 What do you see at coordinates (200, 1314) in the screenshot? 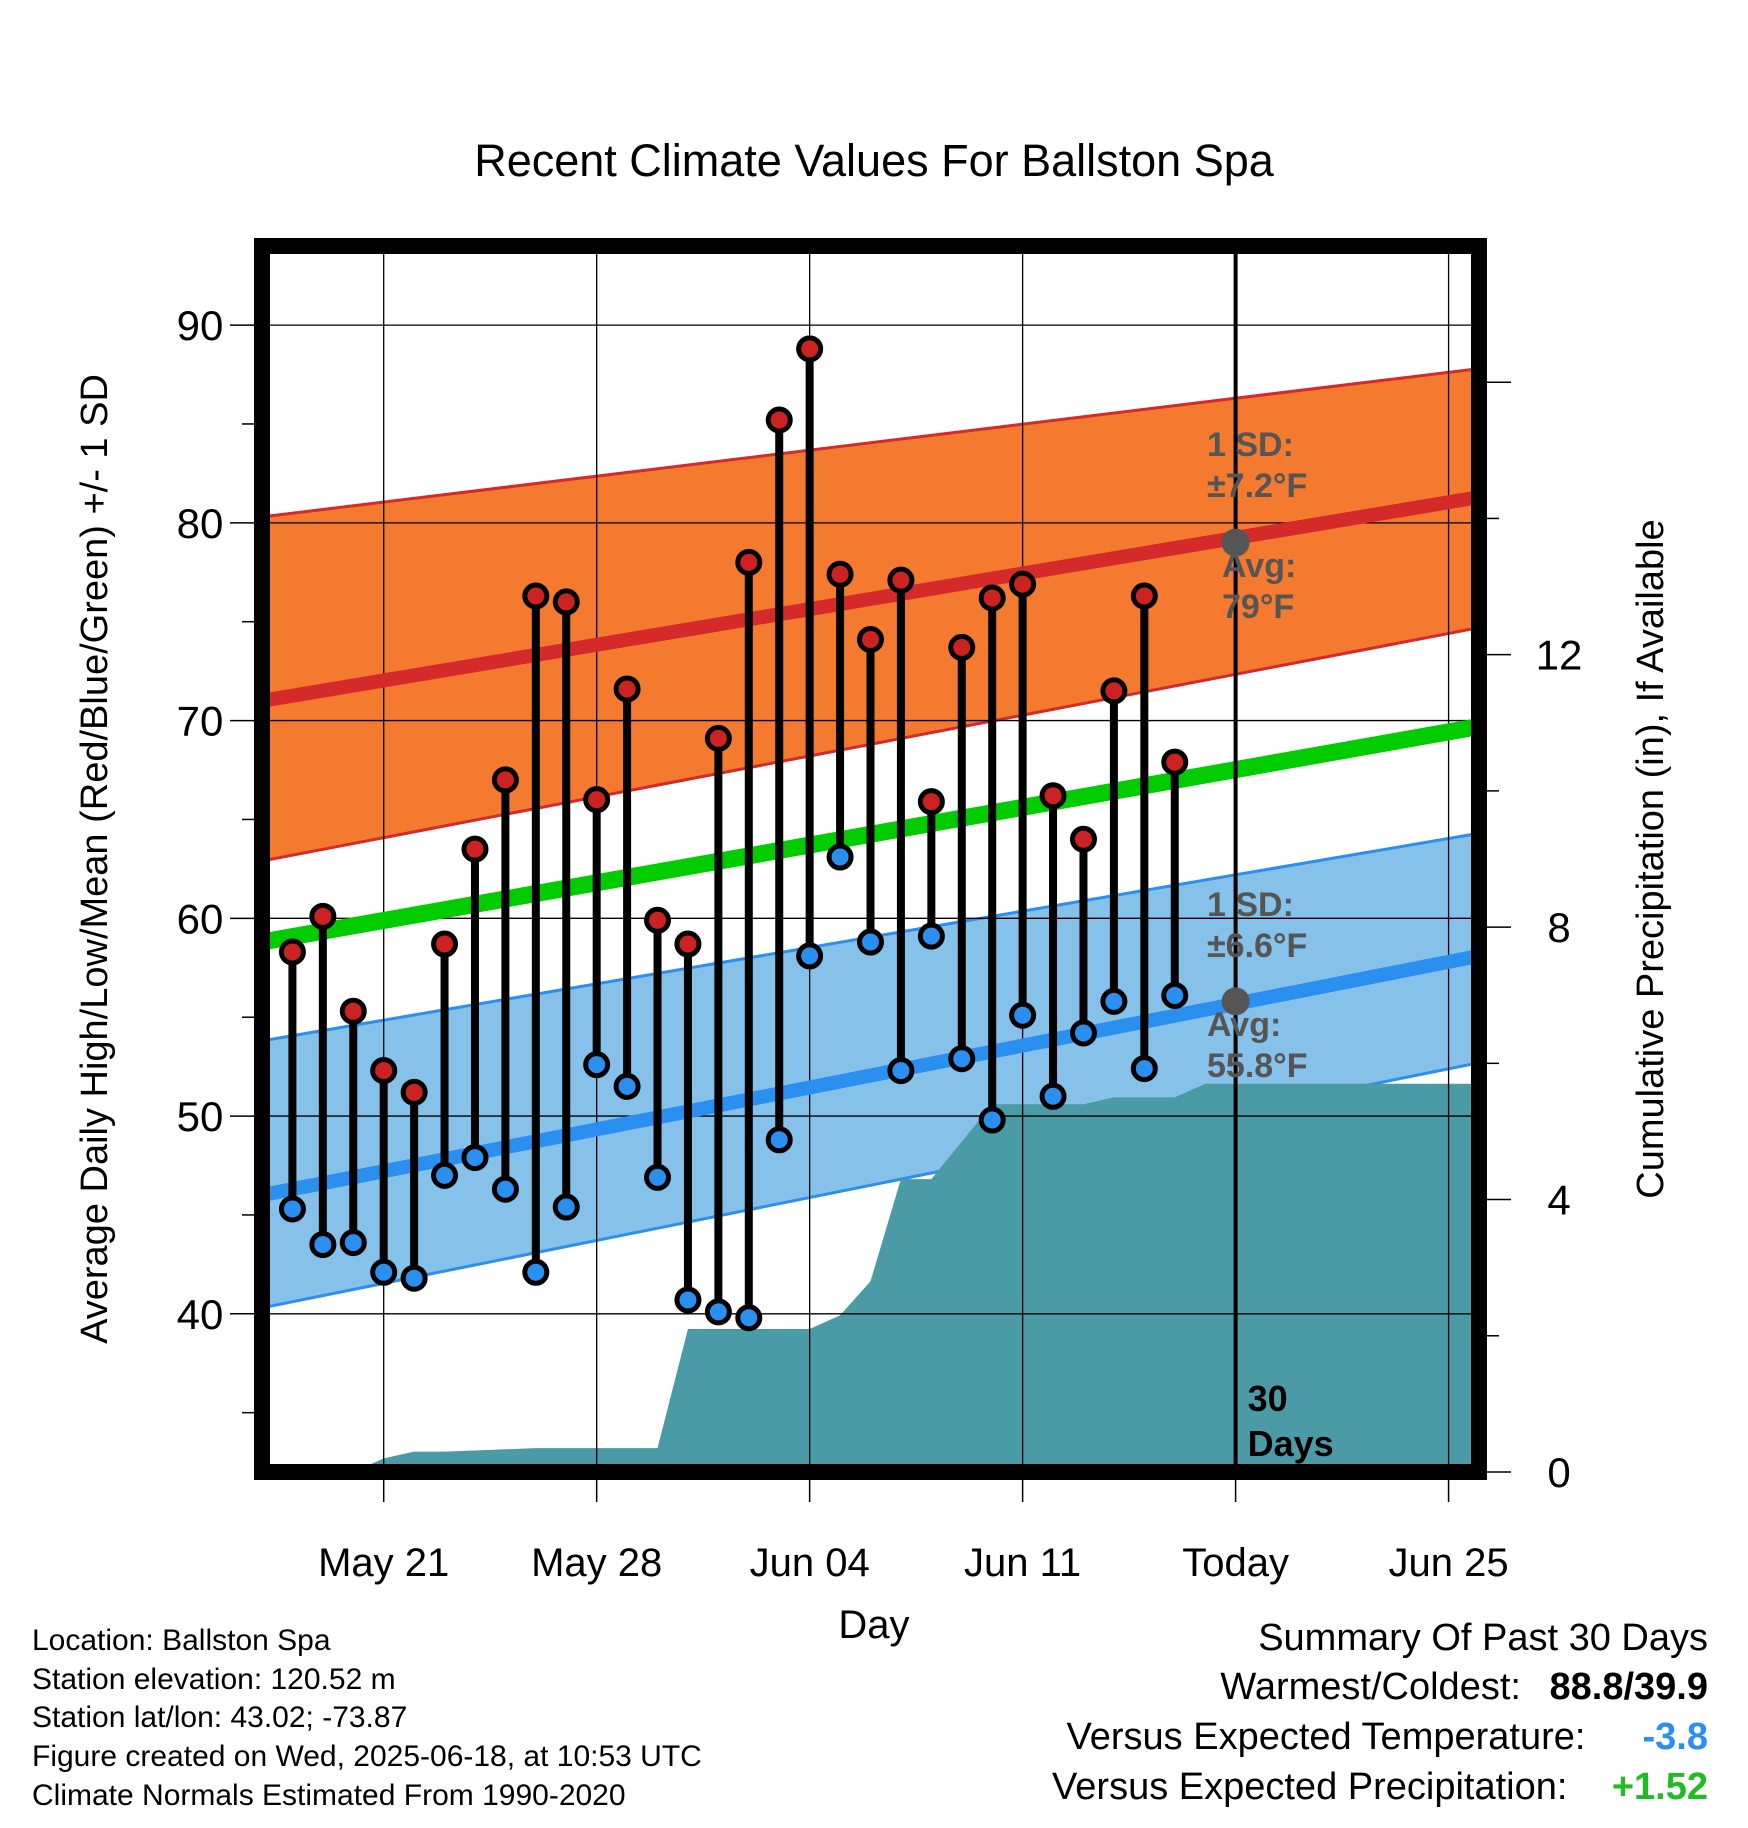
I see `y-tick-label: 40` at bounding box center [200, 1314].